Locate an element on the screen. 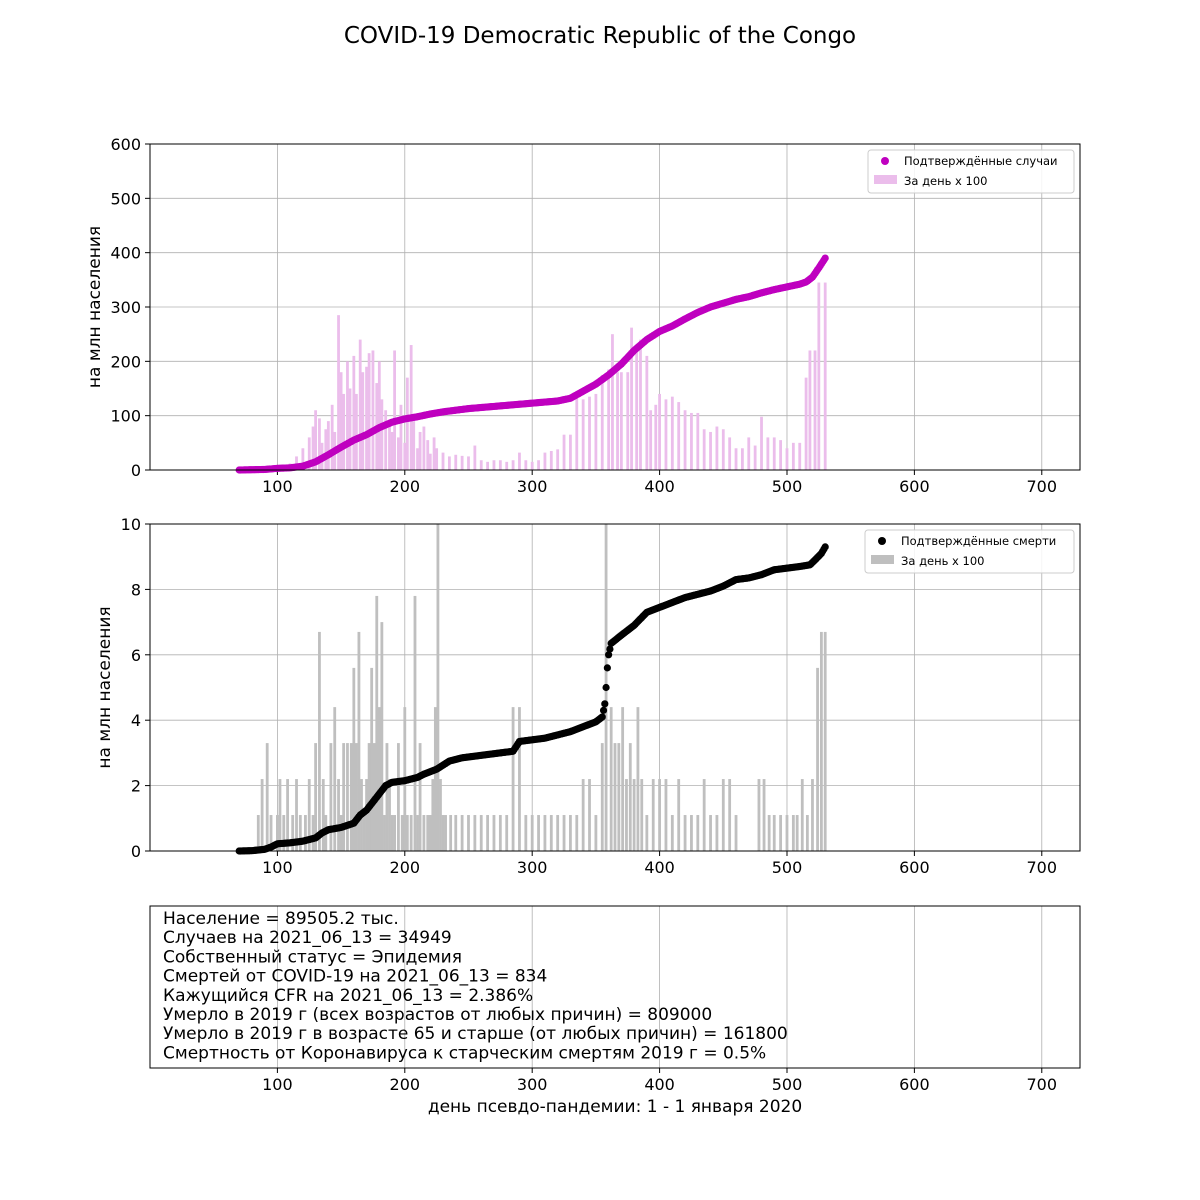  cases-y-tick-label: 400 is located at coordinates (125, 253).